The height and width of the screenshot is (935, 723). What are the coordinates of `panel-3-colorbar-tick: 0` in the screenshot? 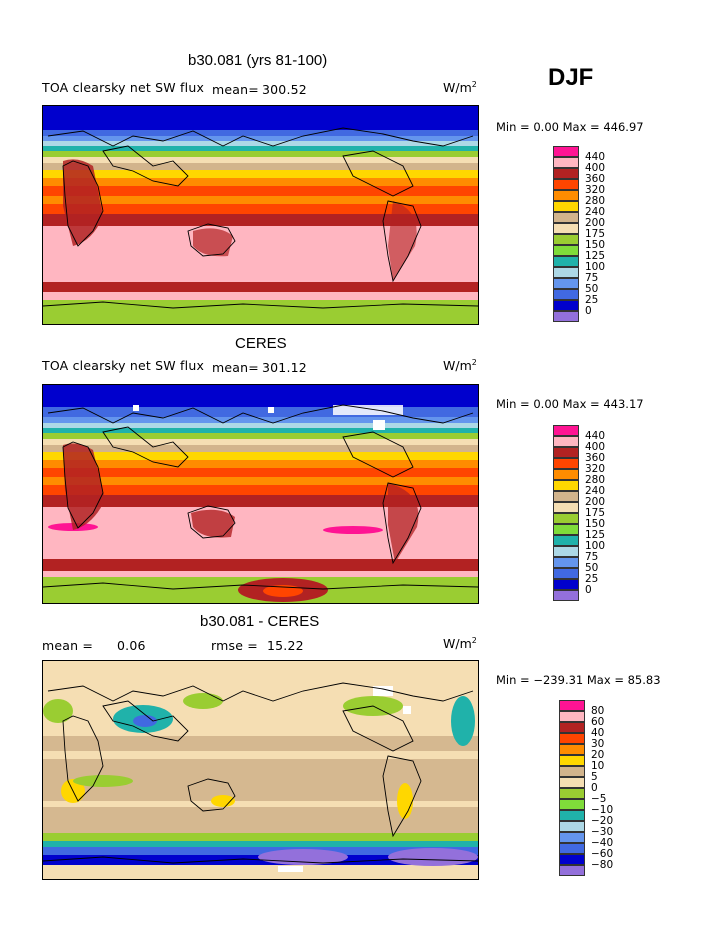 It's located at (594, 788).